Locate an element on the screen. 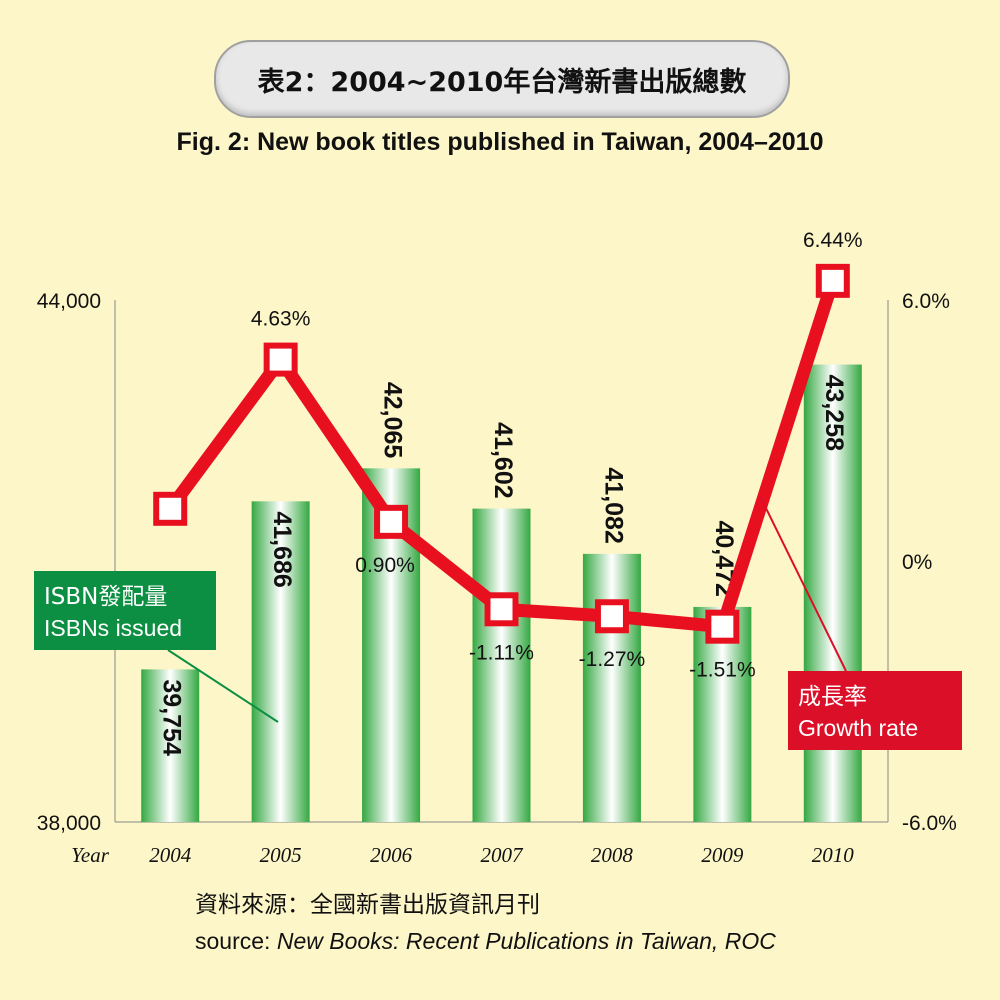 Image resolution: width=1000 pixels, height=1000 pixels. legend-line-box is located at coordinates (875, 710).